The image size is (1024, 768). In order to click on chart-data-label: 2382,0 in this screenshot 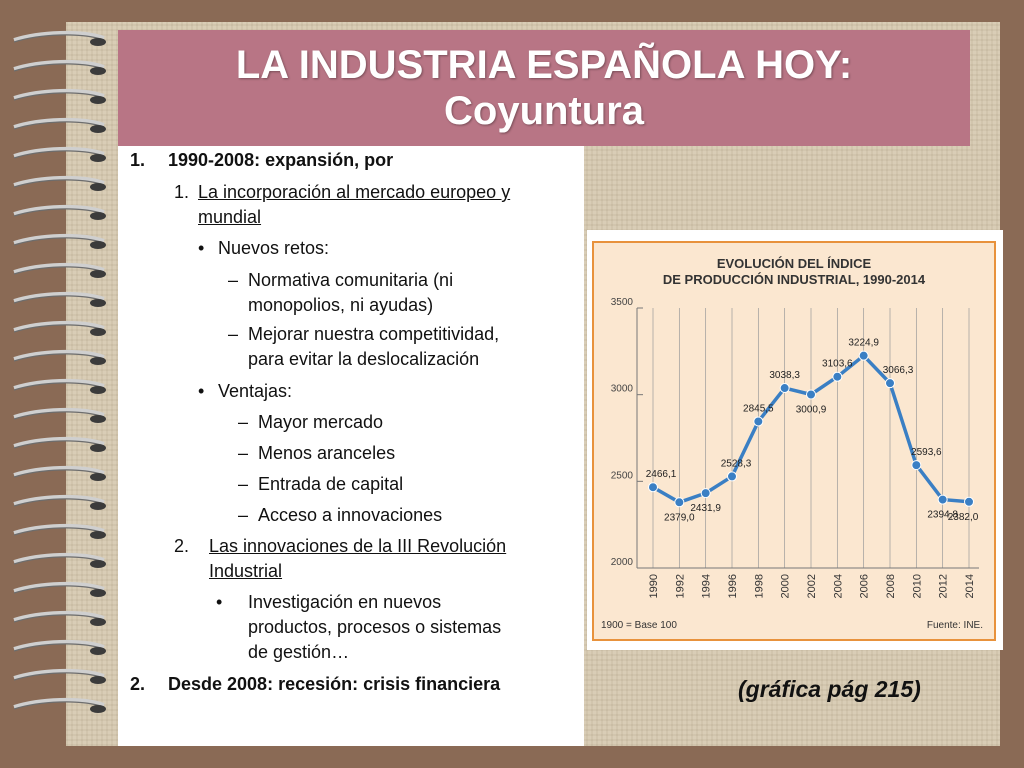, I will do `click(963, 517)`.